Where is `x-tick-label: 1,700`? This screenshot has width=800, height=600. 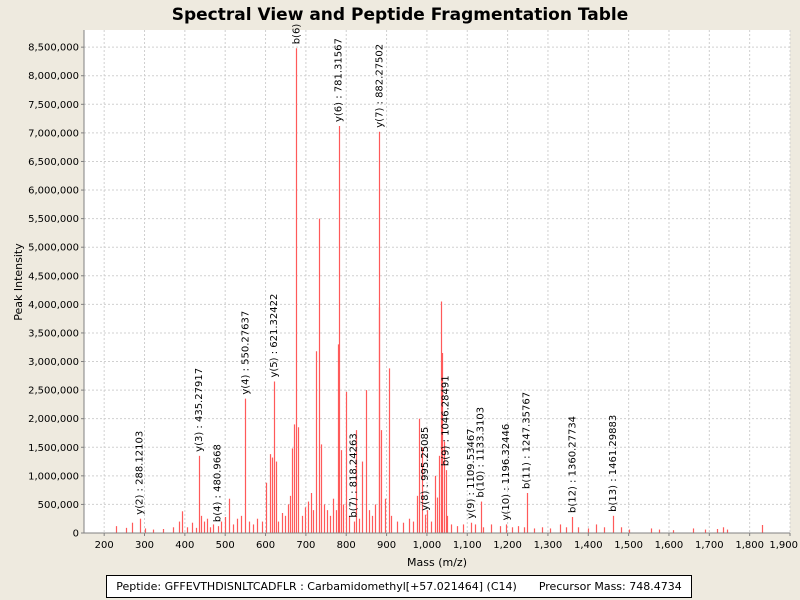
x-tick-label: 1,700 is located at coordinates (709, 545).